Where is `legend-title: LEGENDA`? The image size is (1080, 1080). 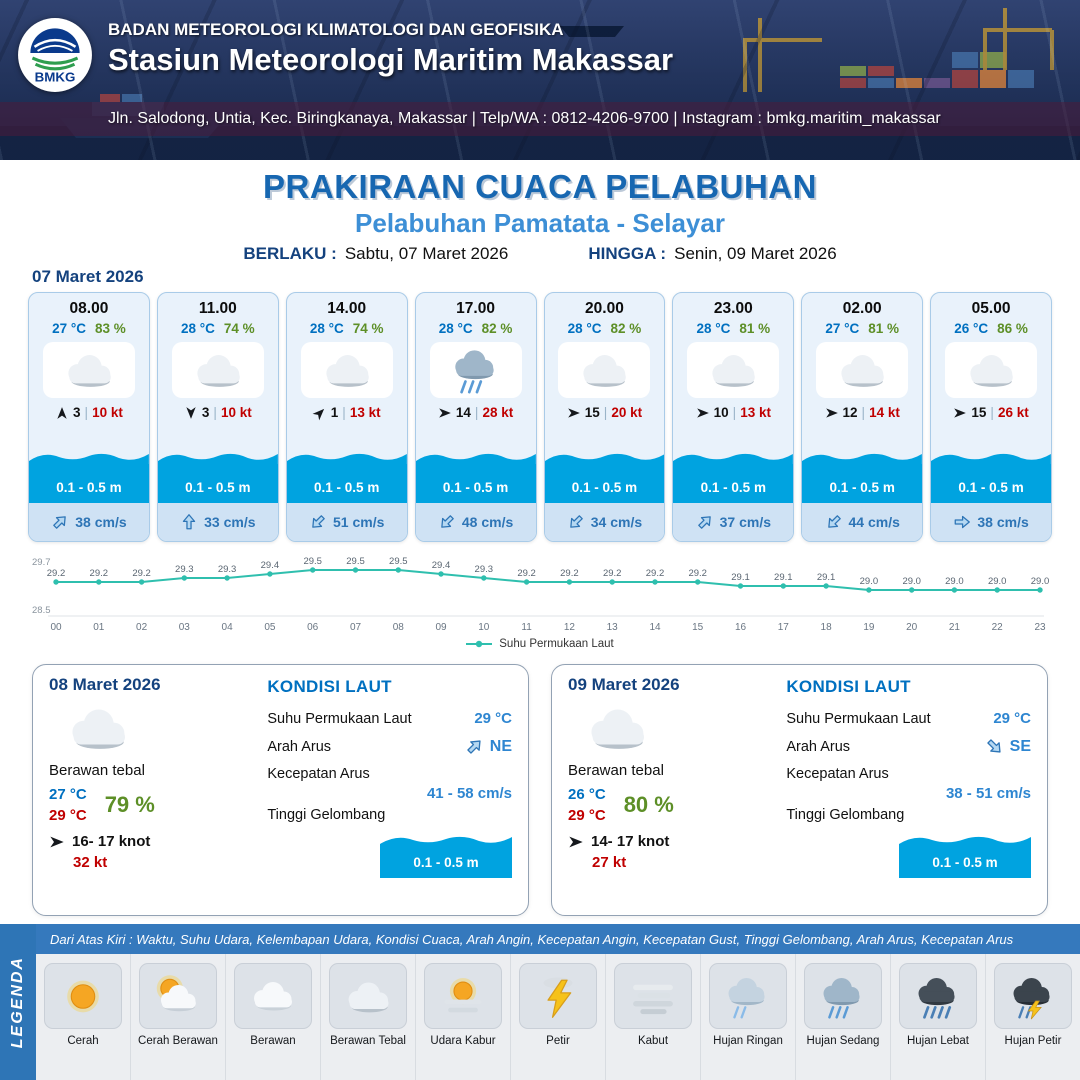 legend-title: LEGENDA is located at coordinates (17, 1002).